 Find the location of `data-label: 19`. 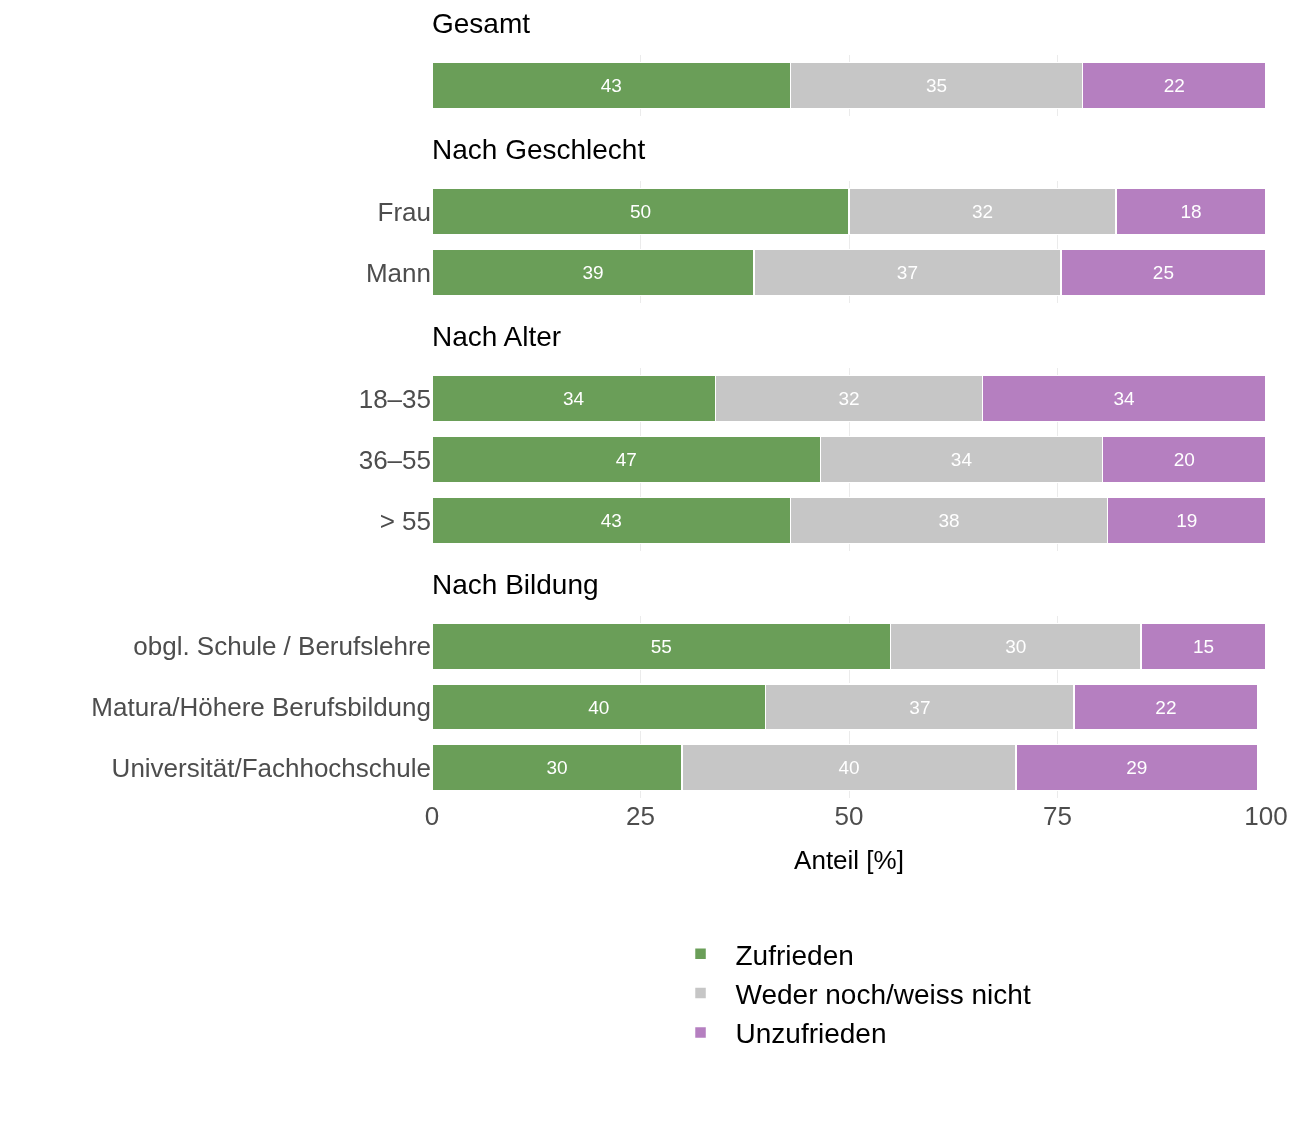

data-label: 19 is located at coordinates (1187, 520).